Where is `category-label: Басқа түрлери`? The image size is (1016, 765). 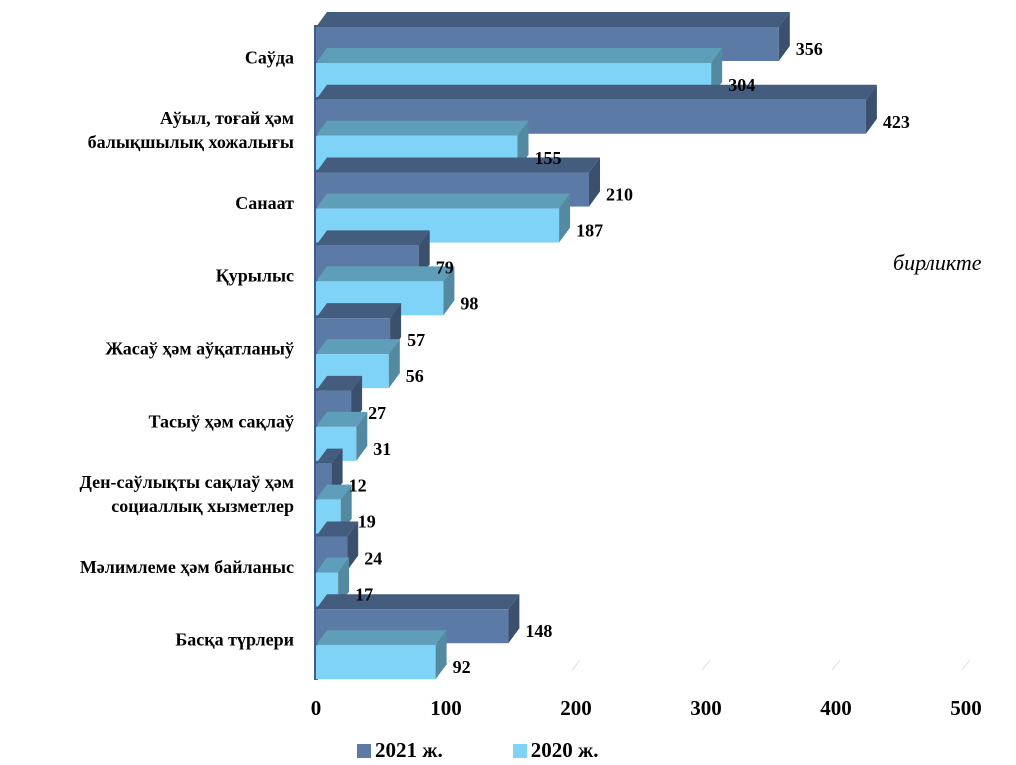 category-label: Басқа түрлери is located at coordinates (234, 640).